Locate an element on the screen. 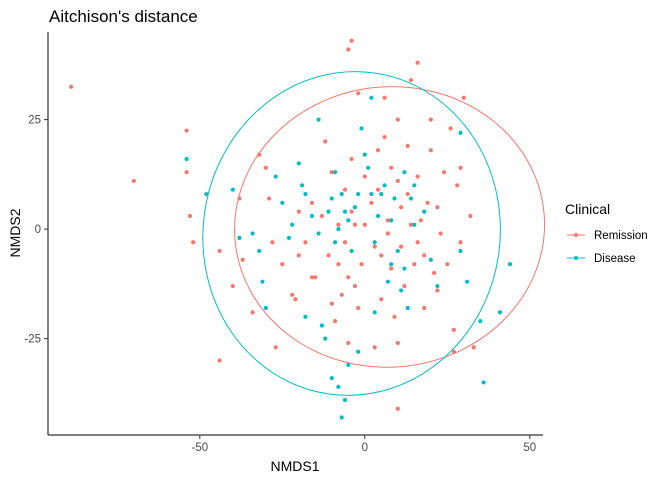 The width and height of the screenshot is (672, 480). legend-label-disease: Disease is located at coordinates (615, 259).